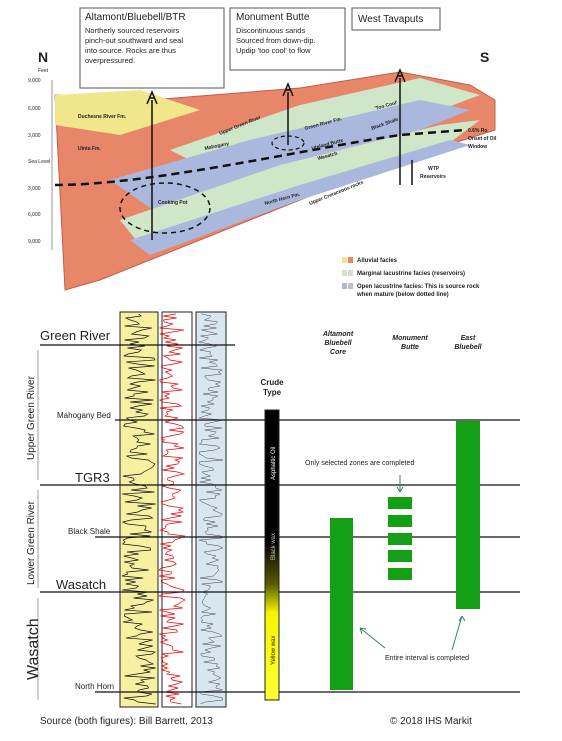 The width and height of the screenshot is (562, 741). I want to click on callout-boxes, so click(260, 48).